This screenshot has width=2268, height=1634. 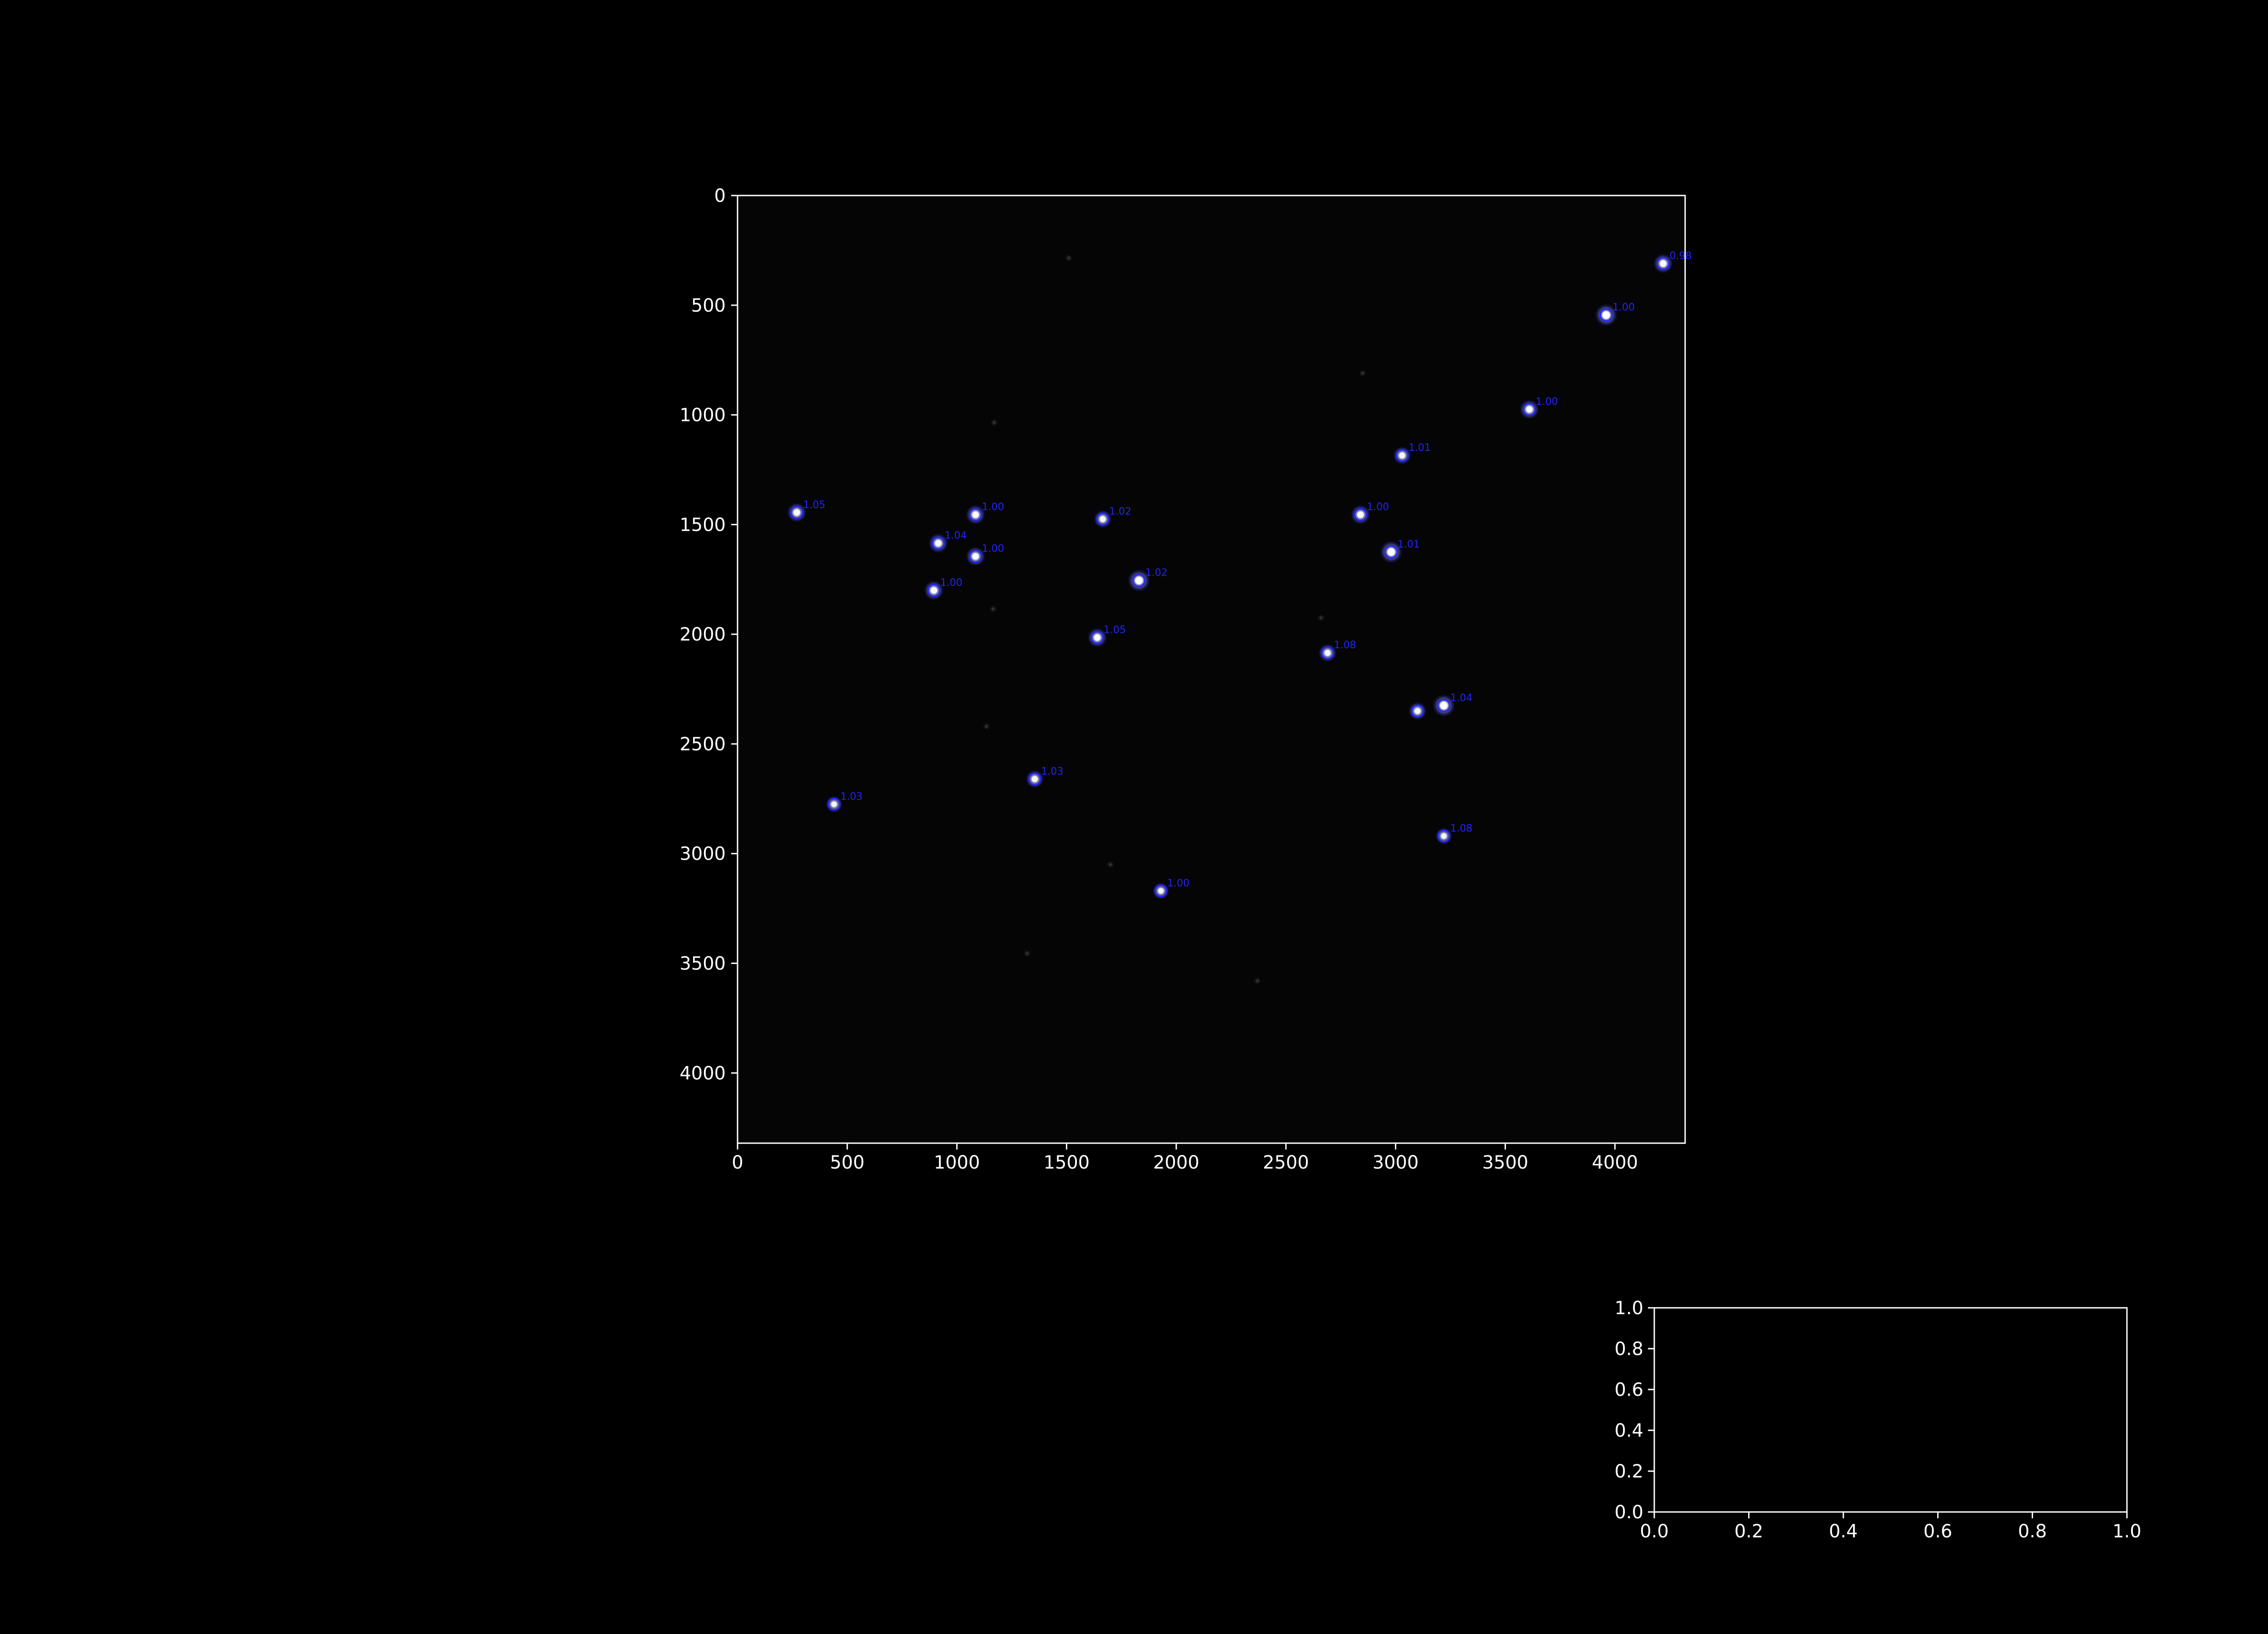 What do you see at coordinates (1629, 1349) in the screenshot?
I see `y-tick-label: 0.8` at bounding box center [1629, 1349].